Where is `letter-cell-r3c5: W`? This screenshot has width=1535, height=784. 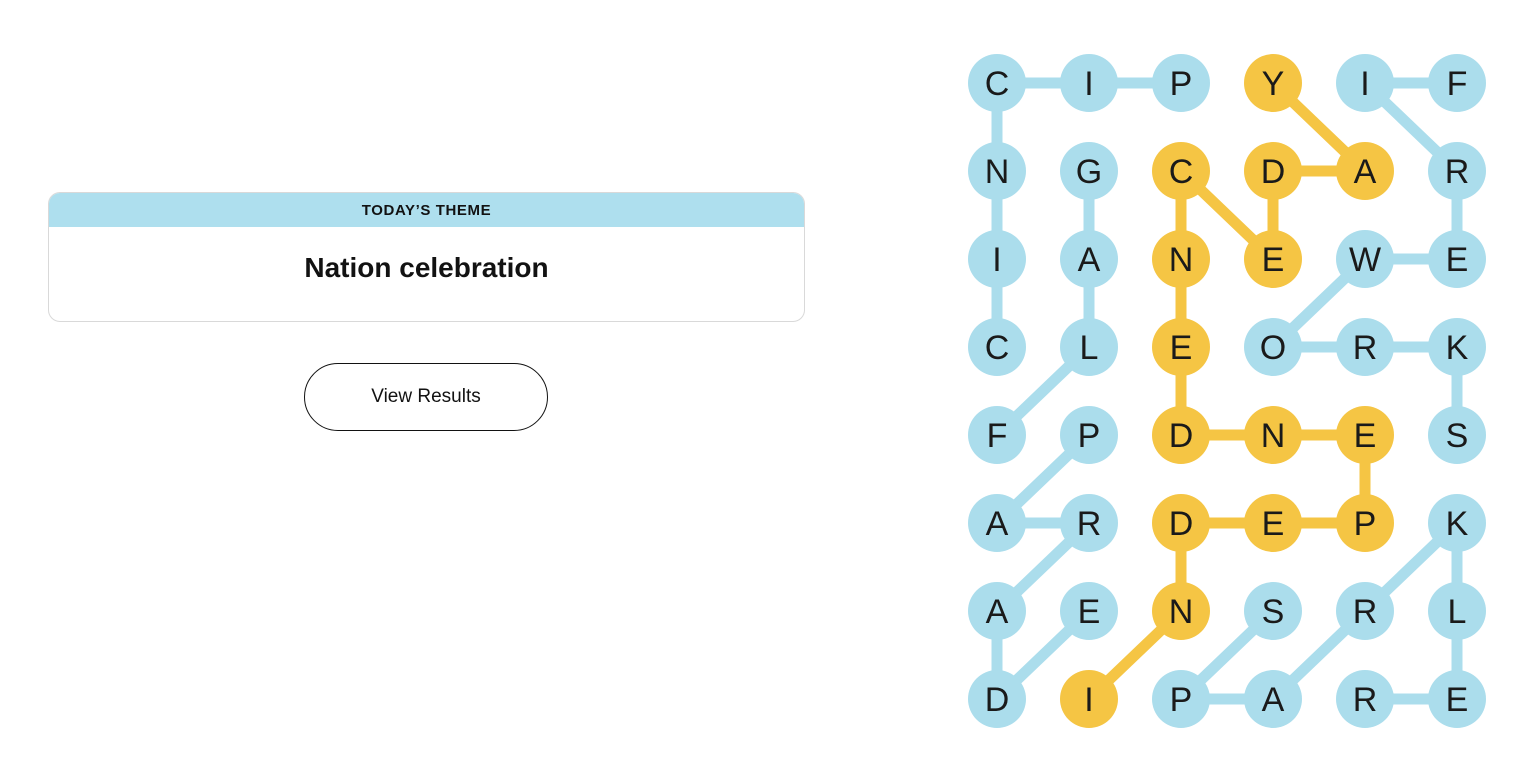 letter-cell-r3c5: W is located at coordinates (1365, 259).